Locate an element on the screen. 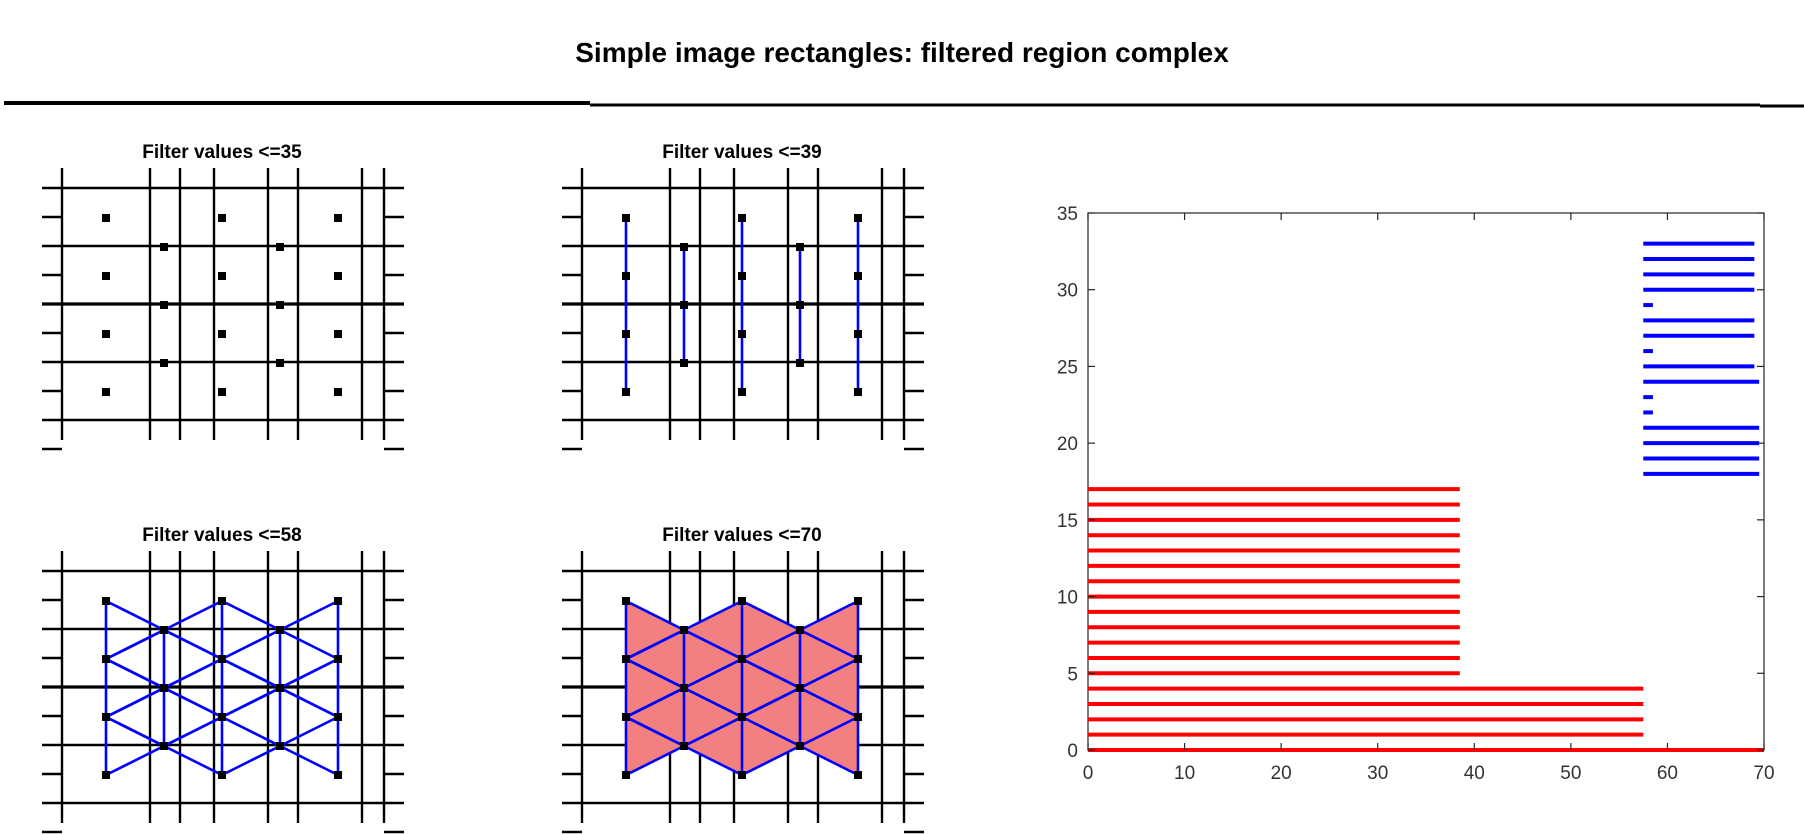 The height and width of the screenshot is (834, 1804). panel-3: Filter values <=58 is located at coordinates (223, 679).